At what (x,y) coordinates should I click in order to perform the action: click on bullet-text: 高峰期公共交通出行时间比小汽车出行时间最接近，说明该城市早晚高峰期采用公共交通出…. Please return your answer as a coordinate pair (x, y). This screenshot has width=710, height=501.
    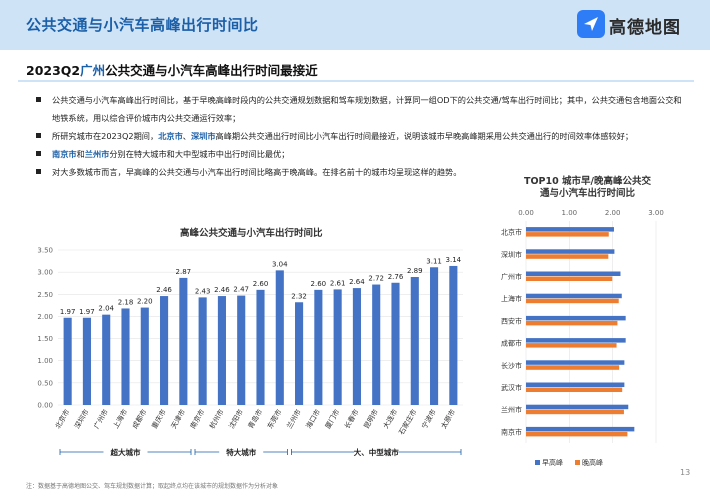
    Looking at the image, I should click on (424, 136).